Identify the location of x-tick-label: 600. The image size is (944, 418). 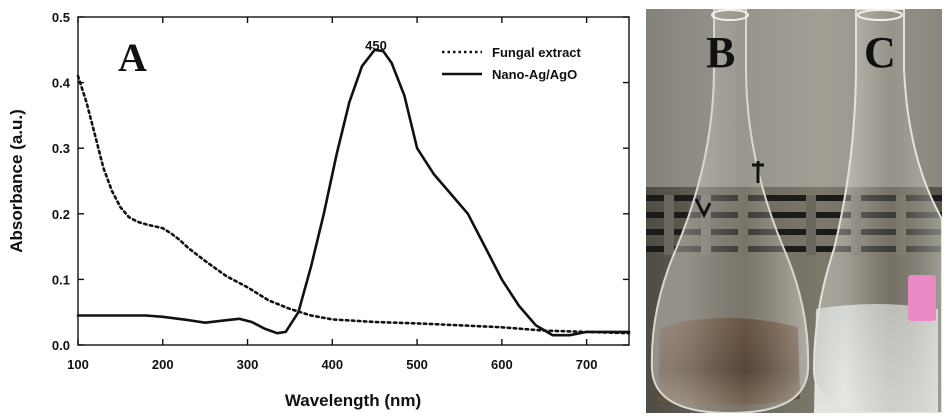
(502, 364).